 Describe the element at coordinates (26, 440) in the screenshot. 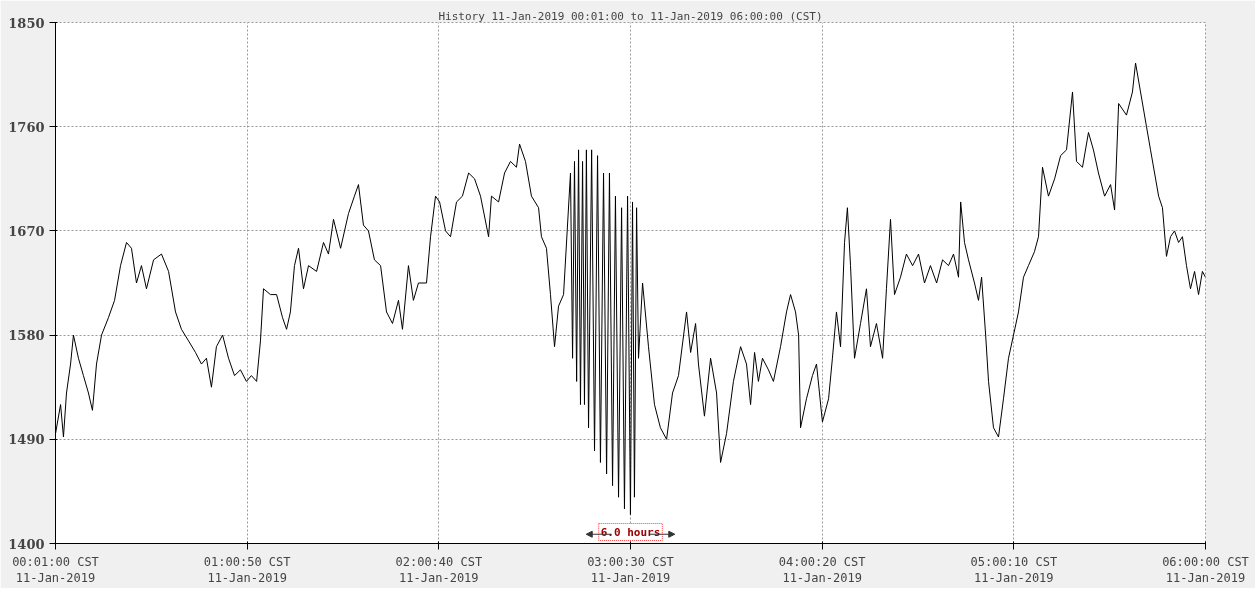

I see `y-tick-label: 1490` at that location.